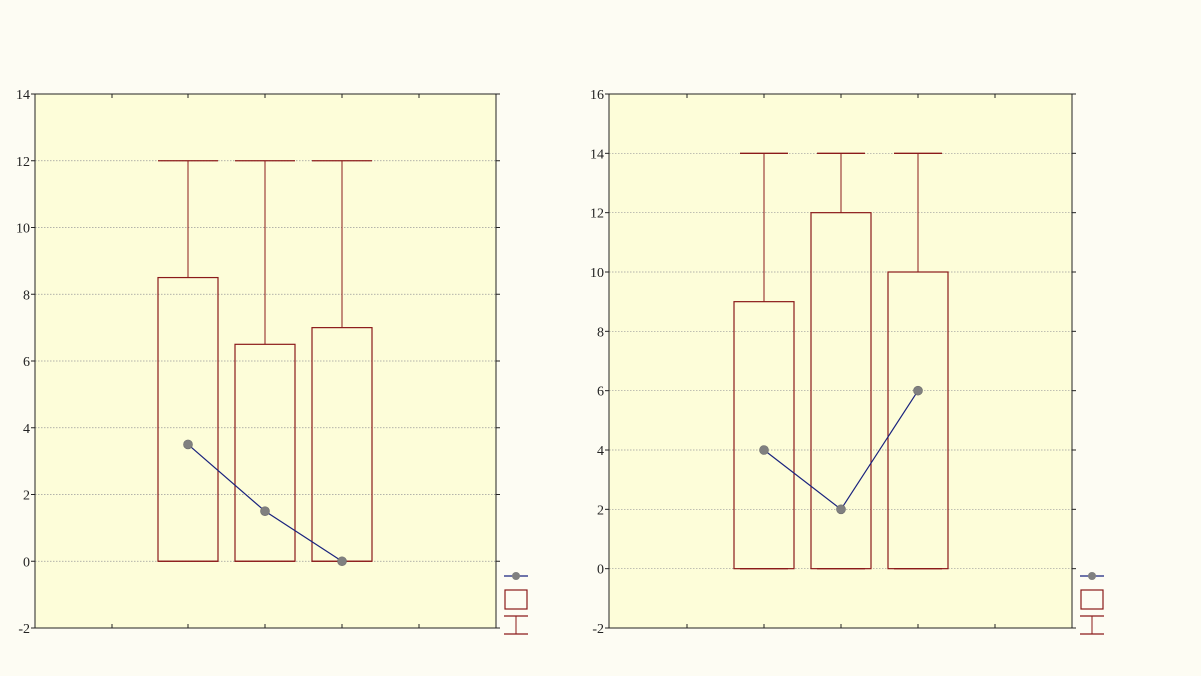 Image resolution: width=1201 pixels, height=676 pixels. Describe the element at coordinates (597, 95) in the screenshot. I see `y-tick-label: 16` at that location.